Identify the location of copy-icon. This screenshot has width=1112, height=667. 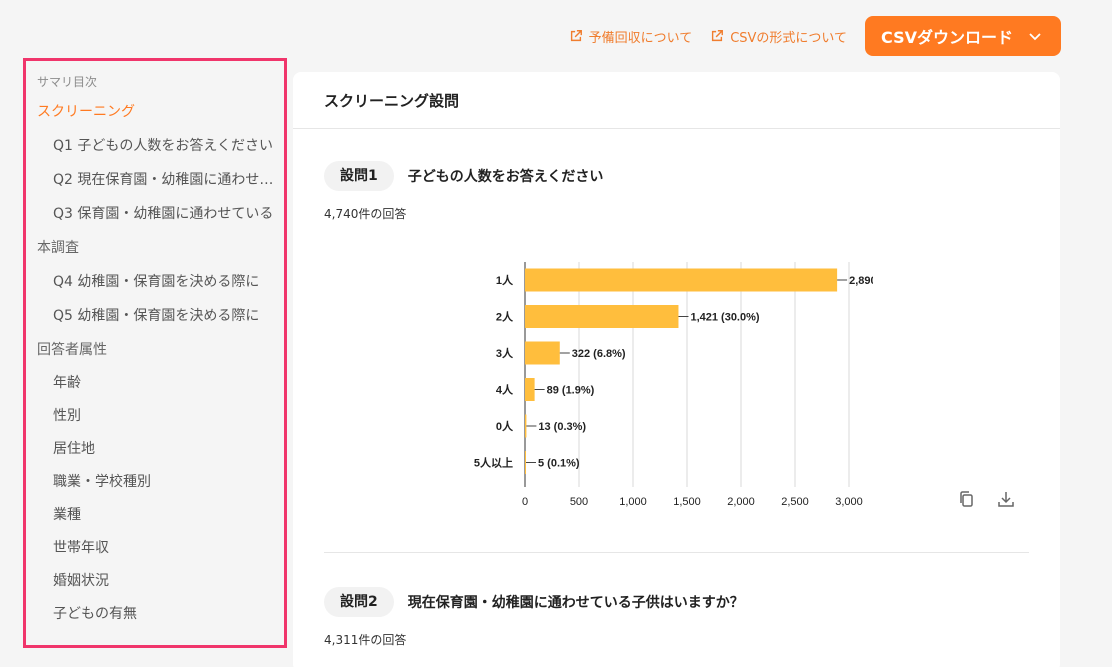
(966, 499).